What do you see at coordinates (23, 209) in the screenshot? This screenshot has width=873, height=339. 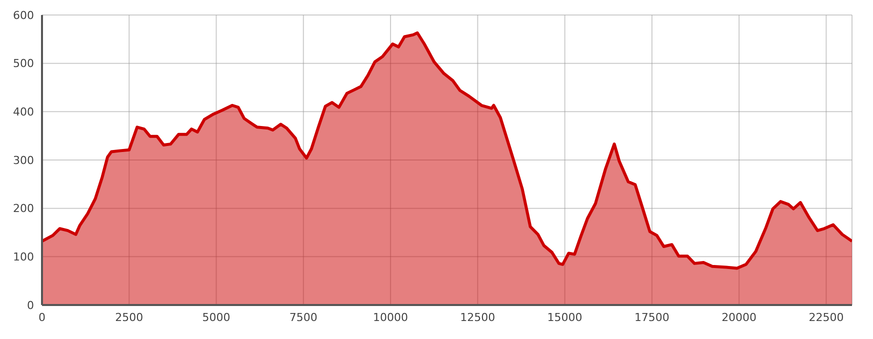 I see `y-tick-label: 200` at bounding box center [23, 209].